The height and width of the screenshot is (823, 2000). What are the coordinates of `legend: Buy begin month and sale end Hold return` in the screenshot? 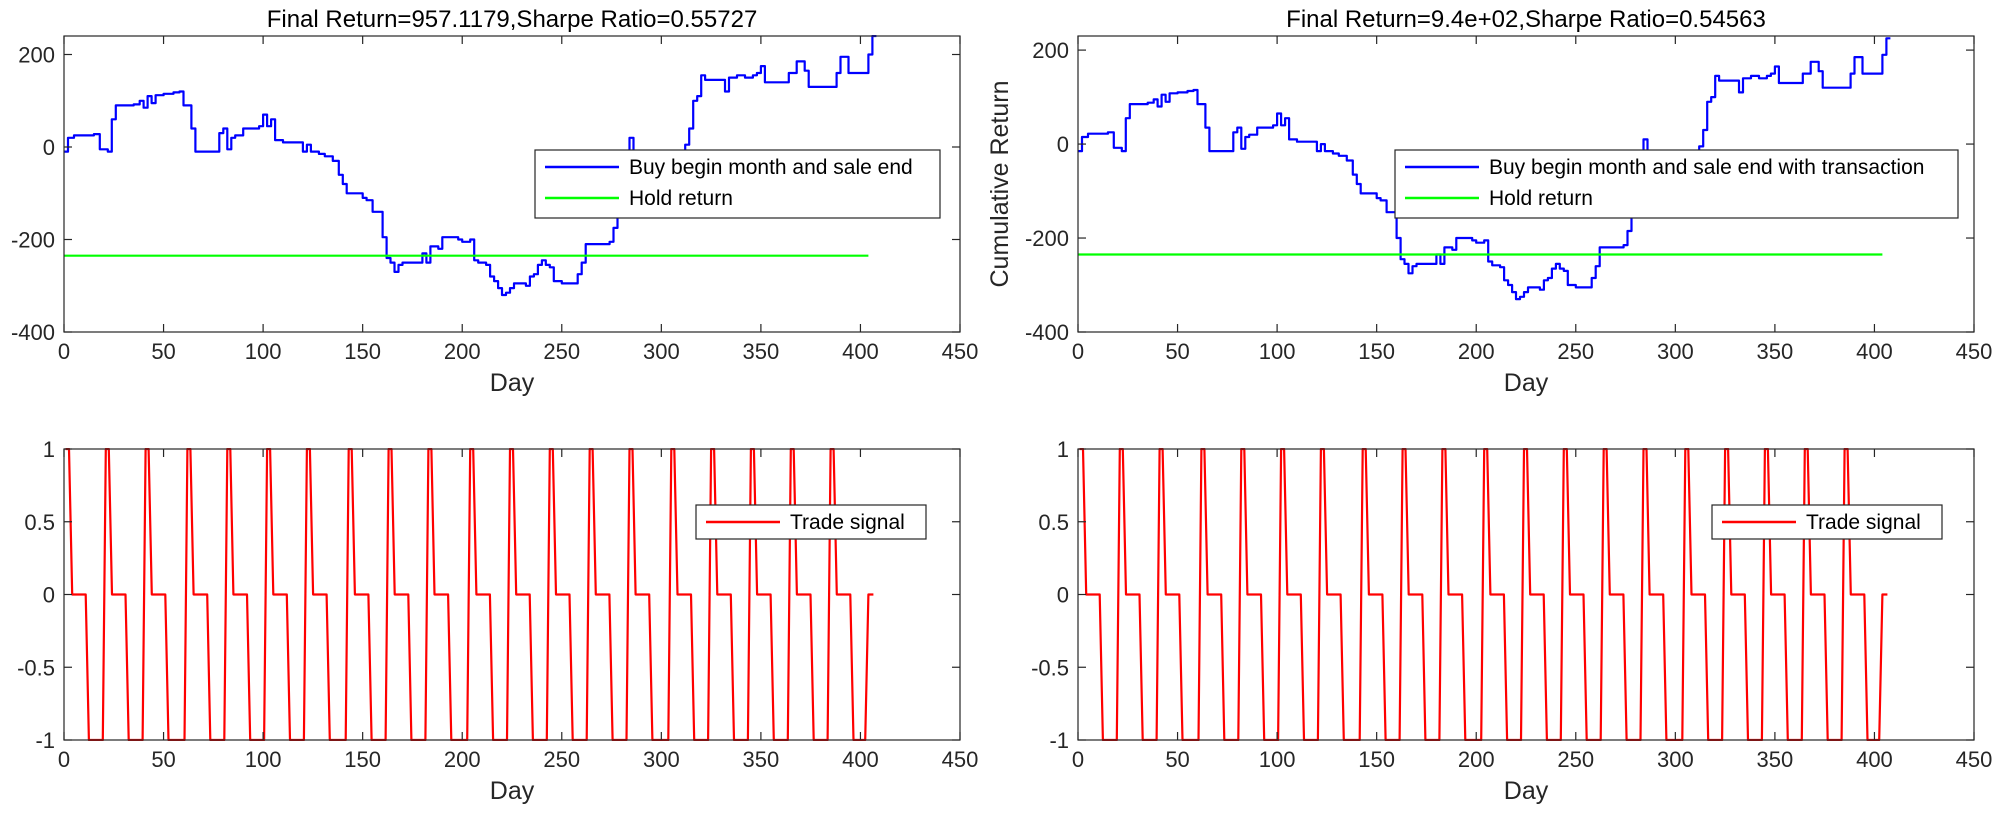 It's located at (737, 184).